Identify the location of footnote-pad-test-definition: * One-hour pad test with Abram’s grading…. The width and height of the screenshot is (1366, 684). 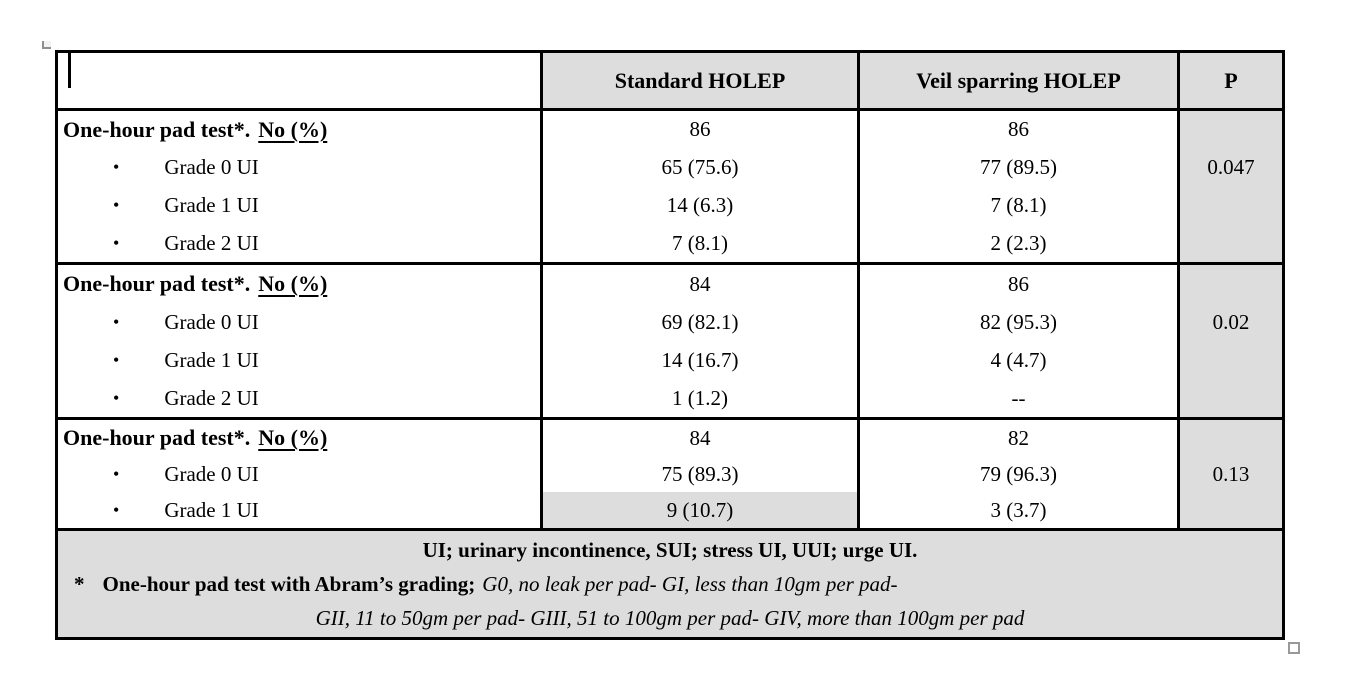
(670, 584).